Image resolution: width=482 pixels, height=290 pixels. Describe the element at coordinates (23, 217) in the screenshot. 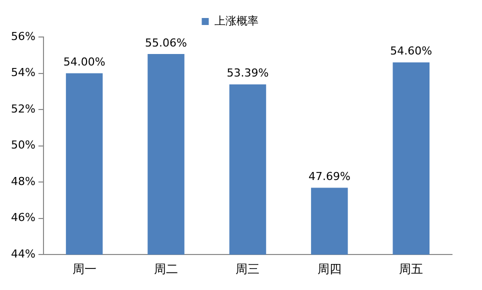

I see `y-tick-label: 46%` at that location.